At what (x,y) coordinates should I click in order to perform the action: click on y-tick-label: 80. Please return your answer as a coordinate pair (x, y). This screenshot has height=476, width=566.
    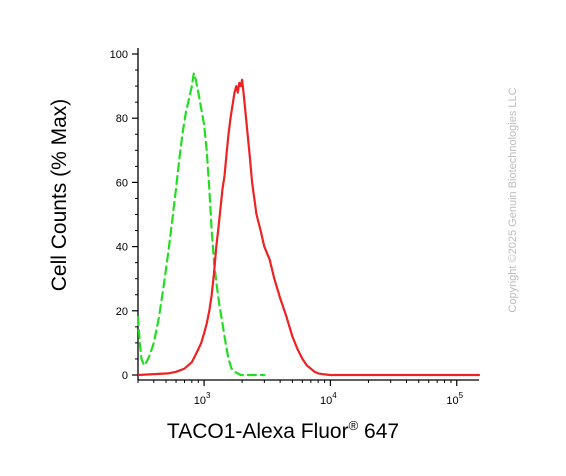
    Looking at the image, I should click on (122, 119).